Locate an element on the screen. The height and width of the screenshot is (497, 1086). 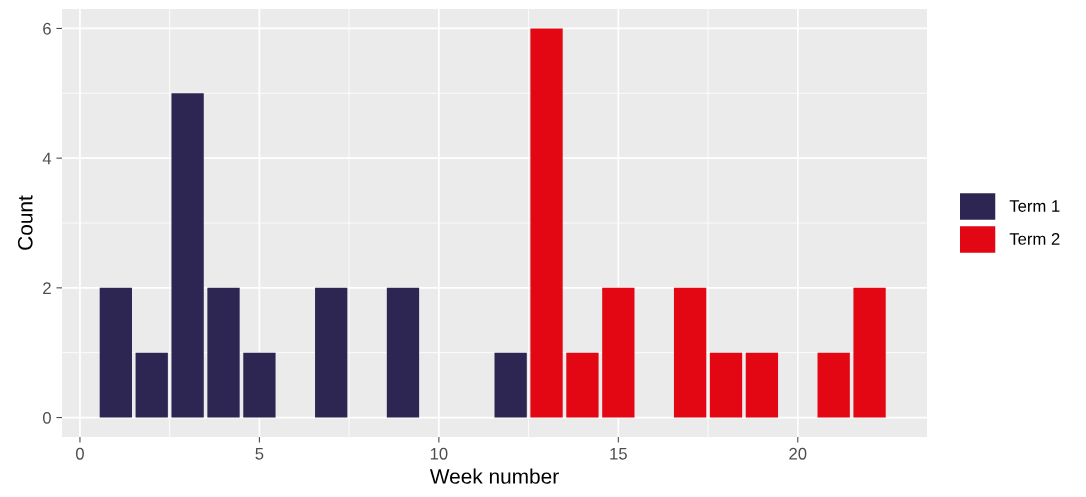
x-tick-label: 15 is located at coordinates (618, 454).